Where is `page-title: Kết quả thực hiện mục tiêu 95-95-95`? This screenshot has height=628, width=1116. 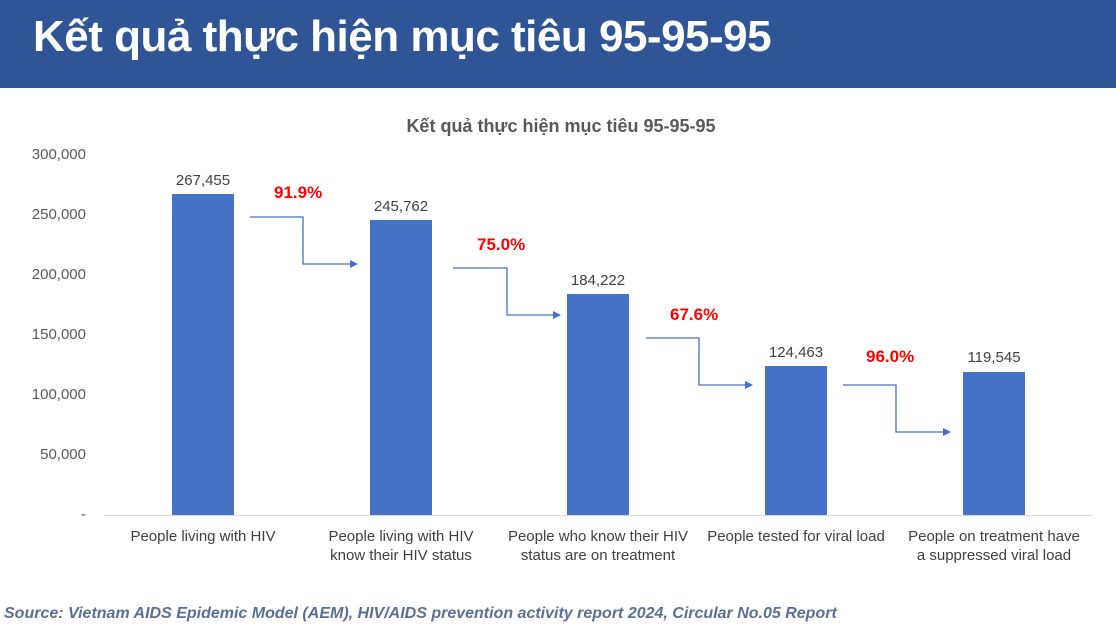 page-title: Kết quả thực hiện mục tiêu 95-95-95 is located at coordinates (402, 36).